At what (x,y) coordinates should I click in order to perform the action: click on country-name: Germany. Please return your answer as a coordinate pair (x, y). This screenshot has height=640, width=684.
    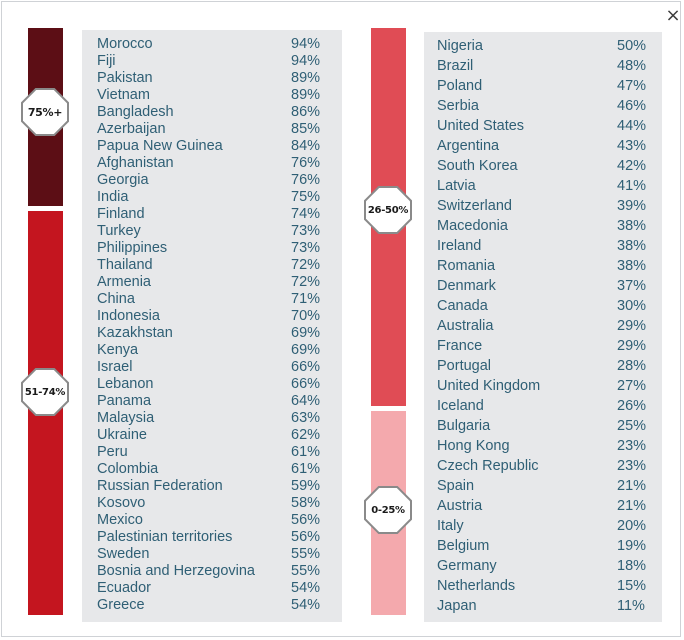
    Looking at the image, I should click on (467, 566).